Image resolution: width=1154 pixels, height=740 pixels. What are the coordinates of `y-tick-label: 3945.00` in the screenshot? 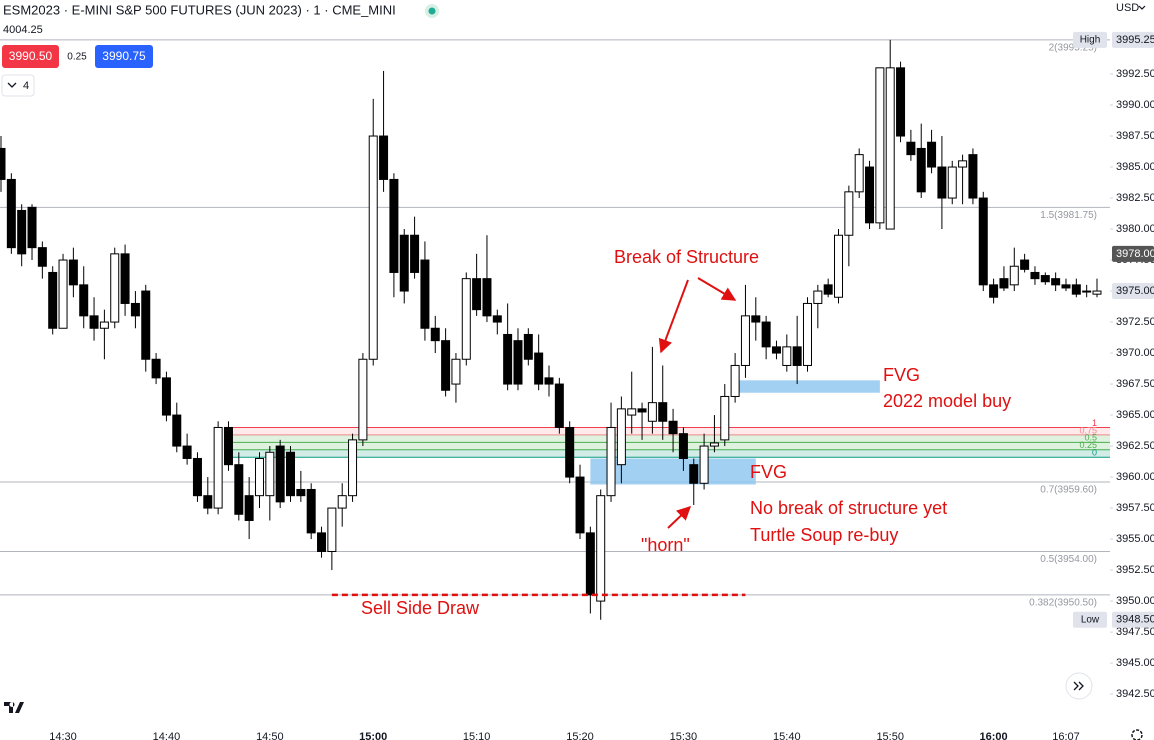 It's located at (1135, 663).